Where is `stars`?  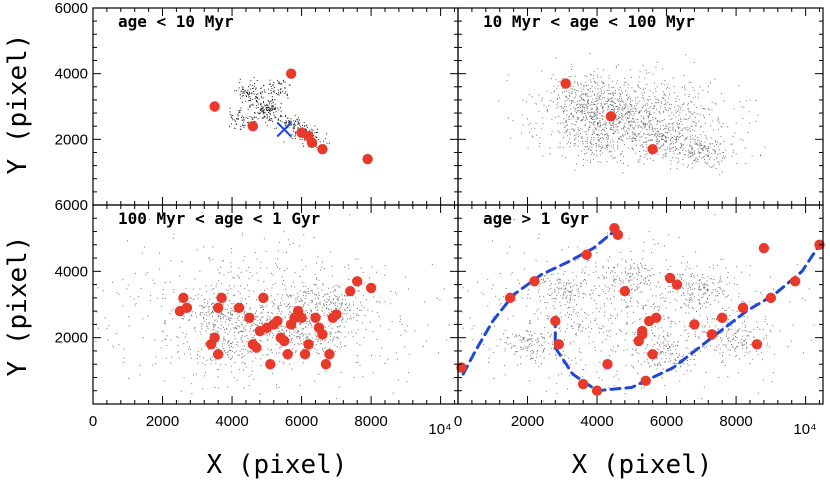
stars is located at coordinates (632, 114).